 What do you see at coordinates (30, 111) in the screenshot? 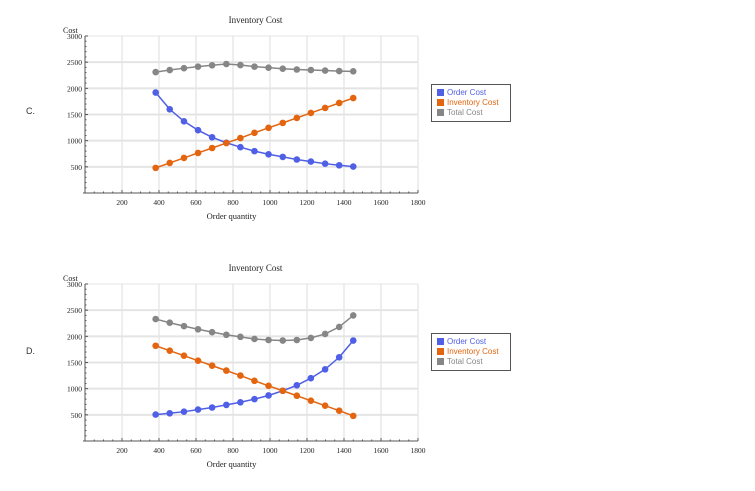
I see `option-label-c: C.` at bounding box center [30, 111].